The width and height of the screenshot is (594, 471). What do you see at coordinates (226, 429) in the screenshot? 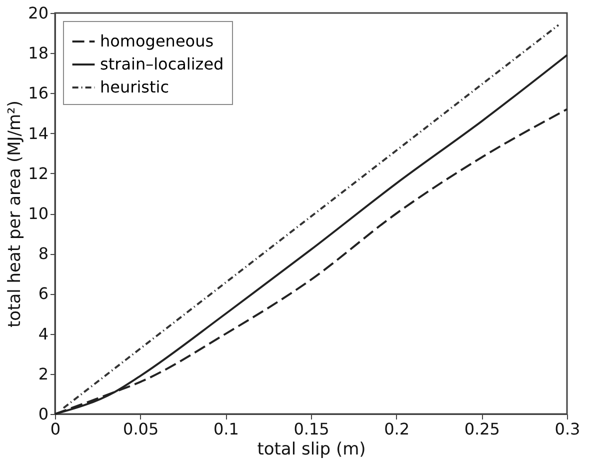
I see `x-tick-label: 0.1` at bounding box center [226, 429].